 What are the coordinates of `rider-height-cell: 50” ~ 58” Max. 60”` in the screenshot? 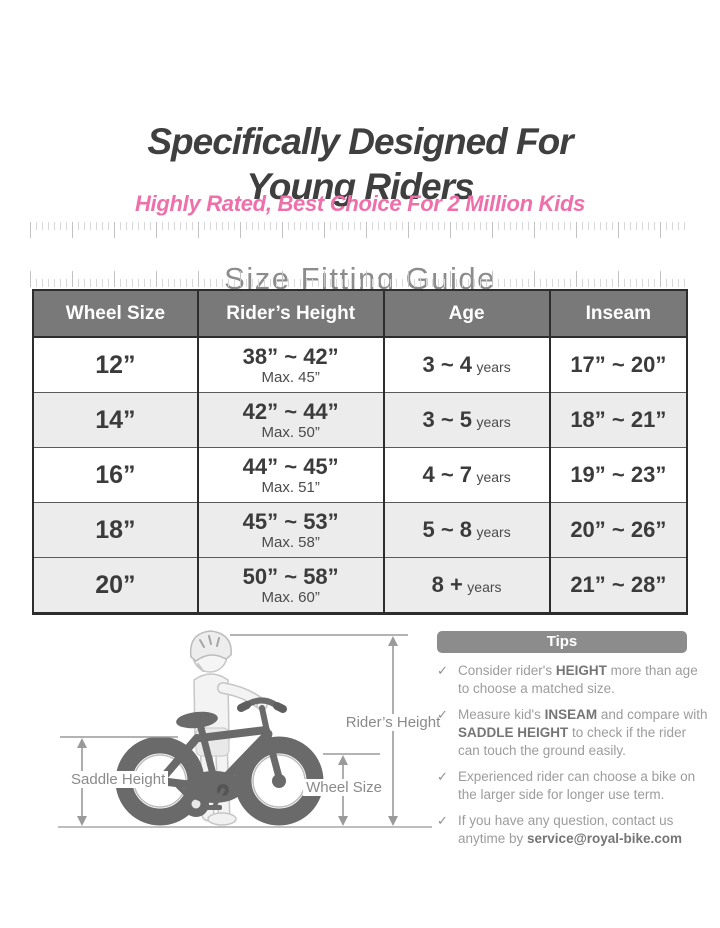 It's located at (290, 585).